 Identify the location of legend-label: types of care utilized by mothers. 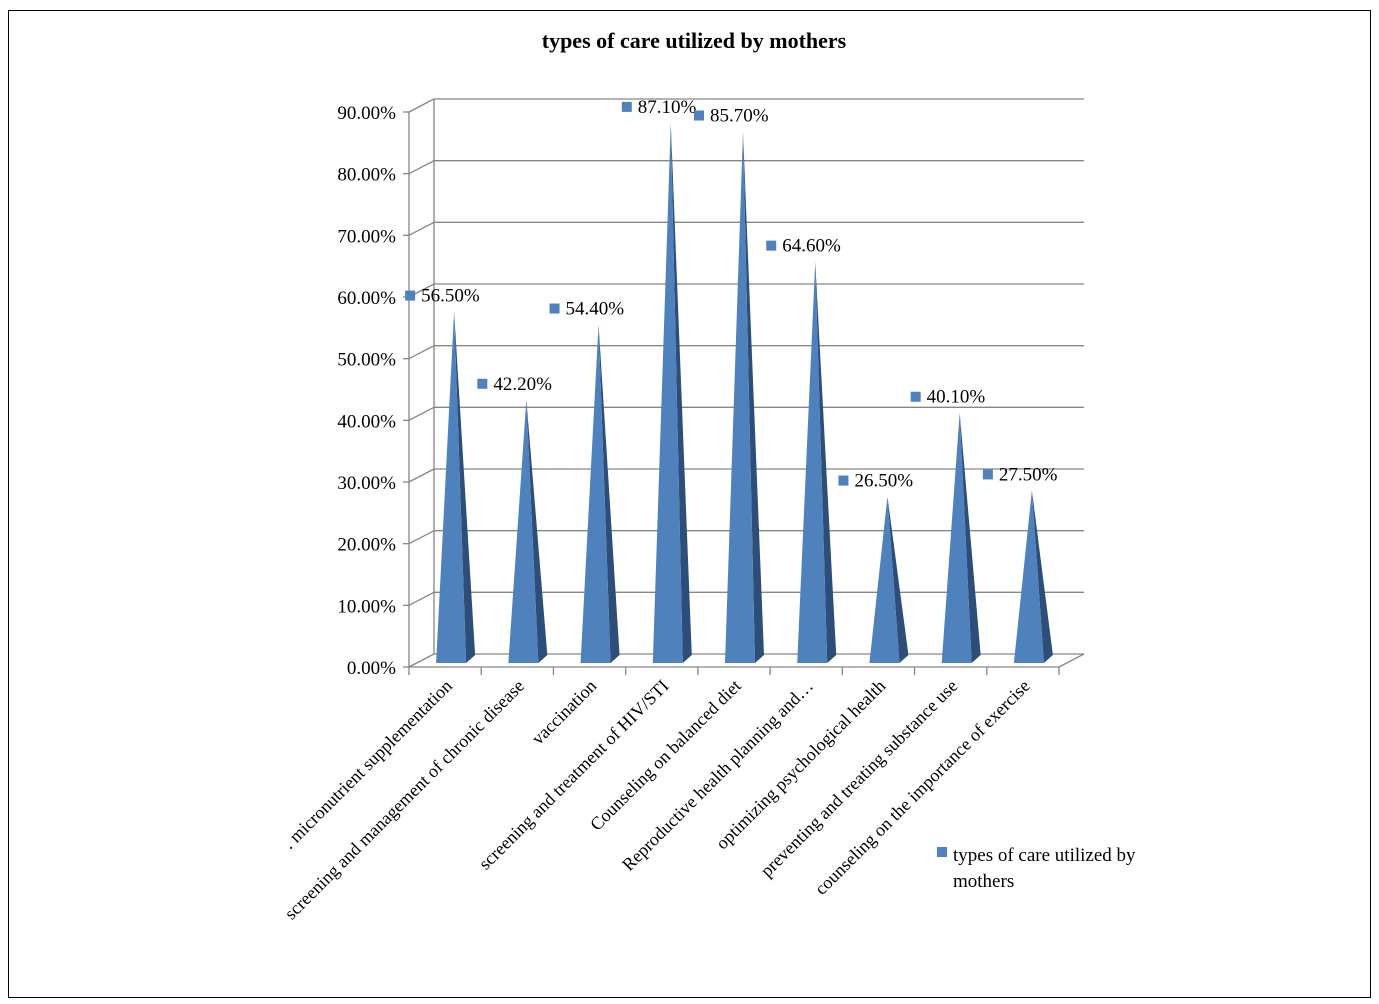
(1044, 868).